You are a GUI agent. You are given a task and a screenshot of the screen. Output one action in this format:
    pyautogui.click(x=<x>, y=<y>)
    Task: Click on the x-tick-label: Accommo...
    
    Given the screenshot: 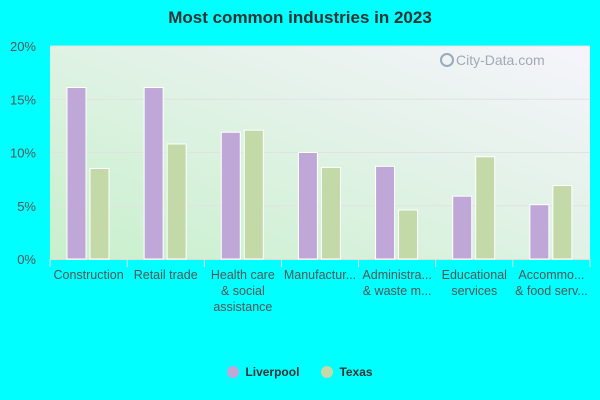 What is the action you would take?
    pyautogui.click(x=551, y=275)
    